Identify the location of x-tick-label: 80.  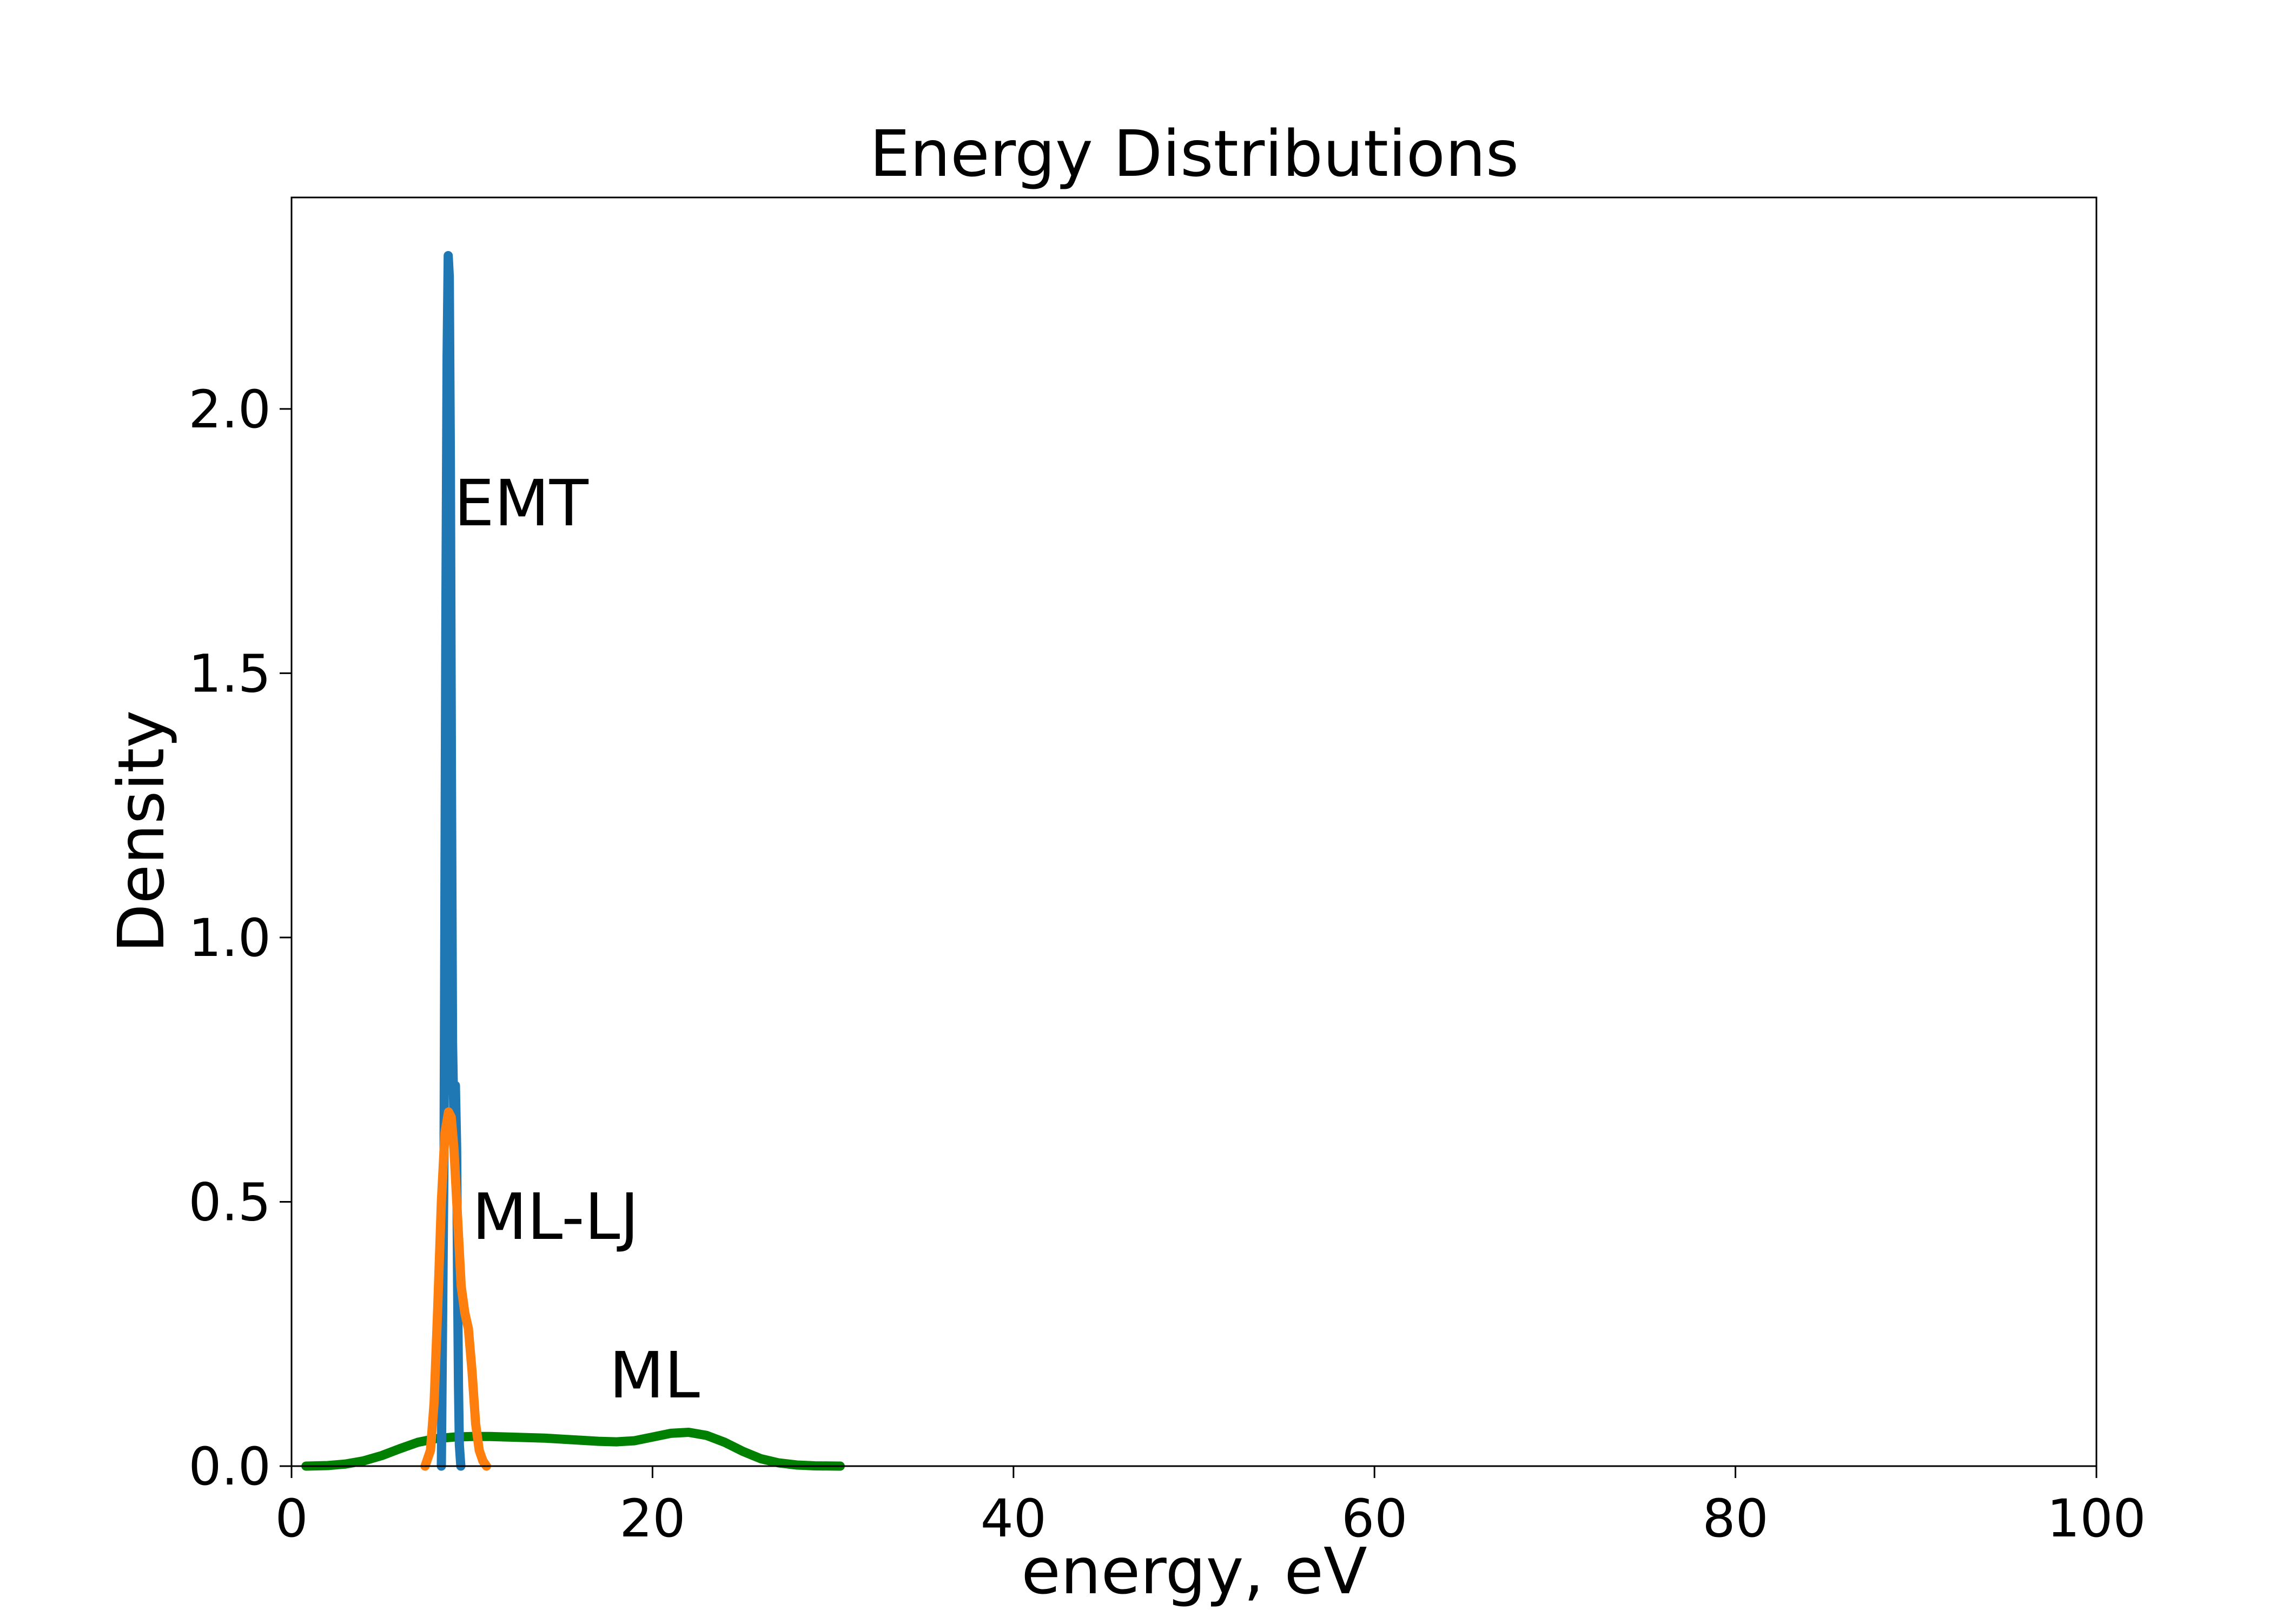
(1736, 1519).